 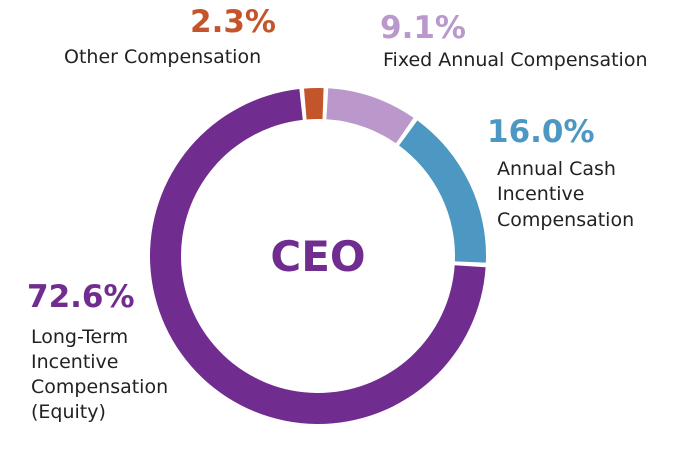 I want to click on annual-cash-label-line-2: Incentive, so click(x=541, y=194).